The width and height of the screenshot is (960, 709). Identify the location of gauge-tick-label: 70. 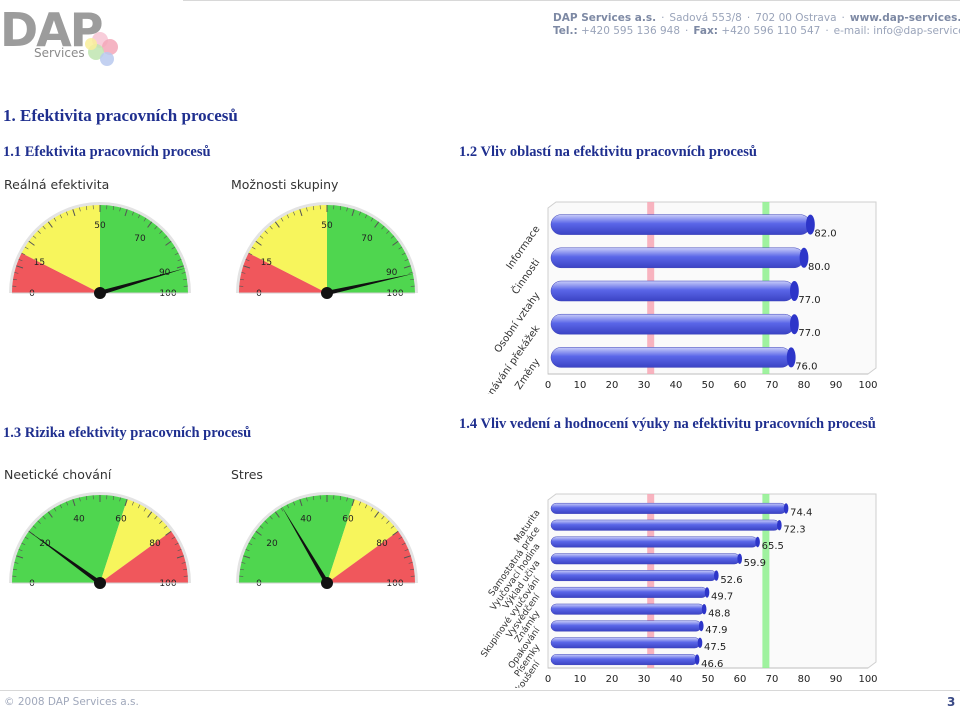
(367, 239).